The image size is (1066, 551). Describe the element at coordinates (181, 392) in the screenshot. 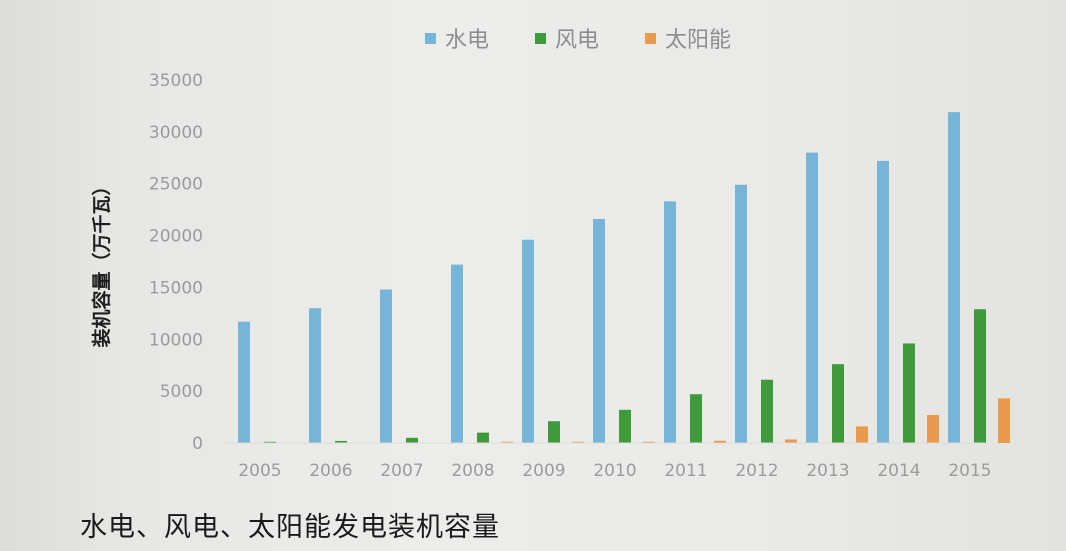

I see `y-tick-label: 5000` at that location.